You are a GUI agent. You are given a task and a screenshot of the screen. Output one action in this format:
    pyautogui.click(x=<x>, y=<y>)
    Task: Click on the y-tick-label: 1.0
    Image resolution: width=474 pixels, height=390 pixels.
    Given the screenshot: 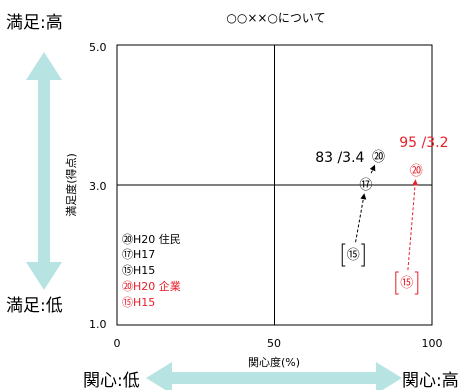 What is the action you would take?
    pyautogui.click(x=98, y=324)
    